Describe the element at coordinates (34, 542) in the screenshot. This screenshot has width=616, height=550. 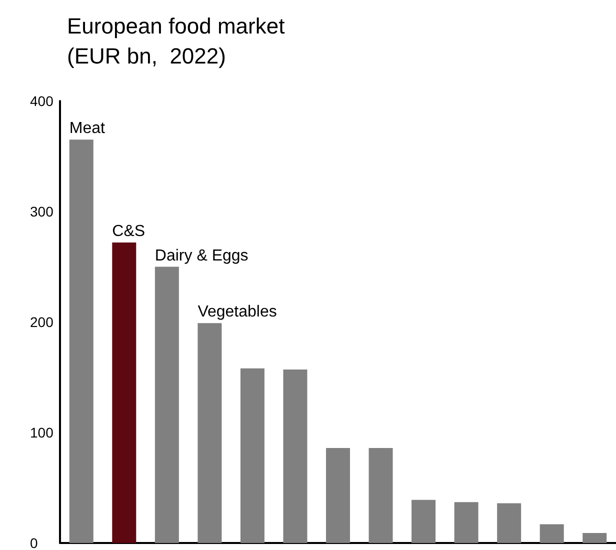
I see `y-tick-label: 0` at that location.